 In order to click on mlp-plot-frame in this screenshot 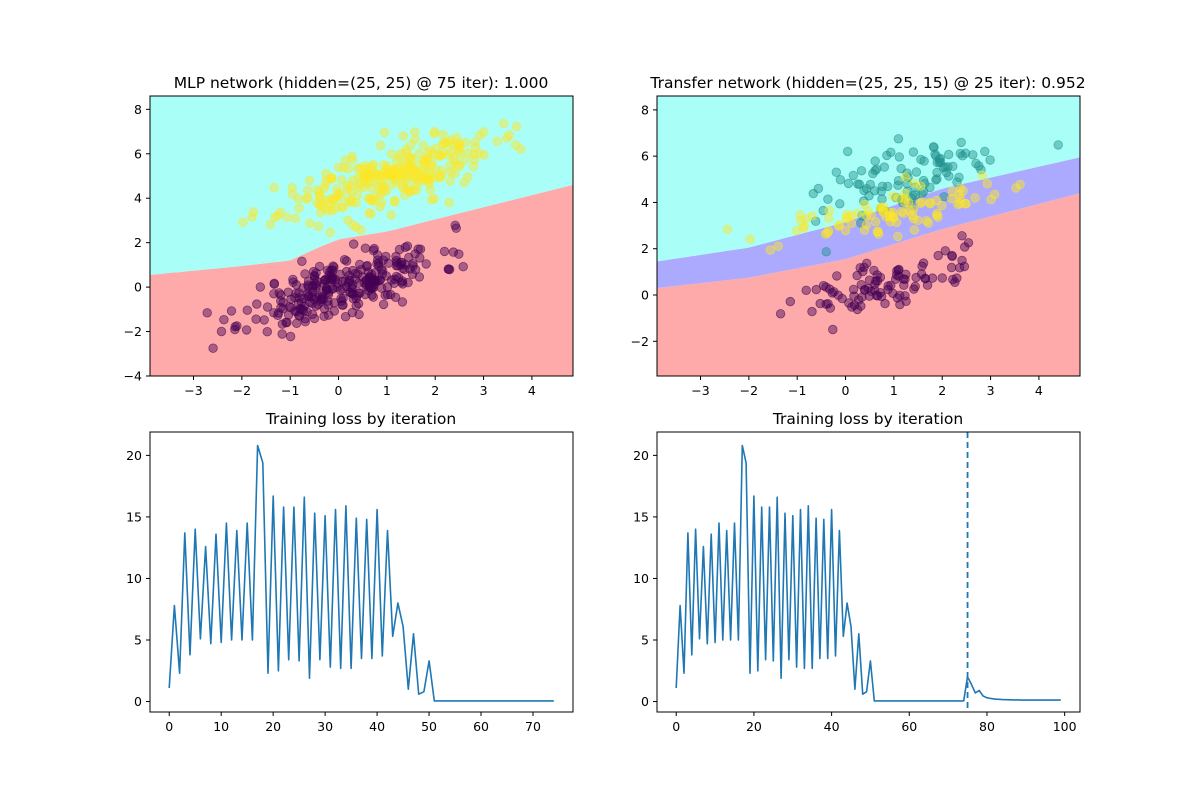, I will do `click(361, 236)`.